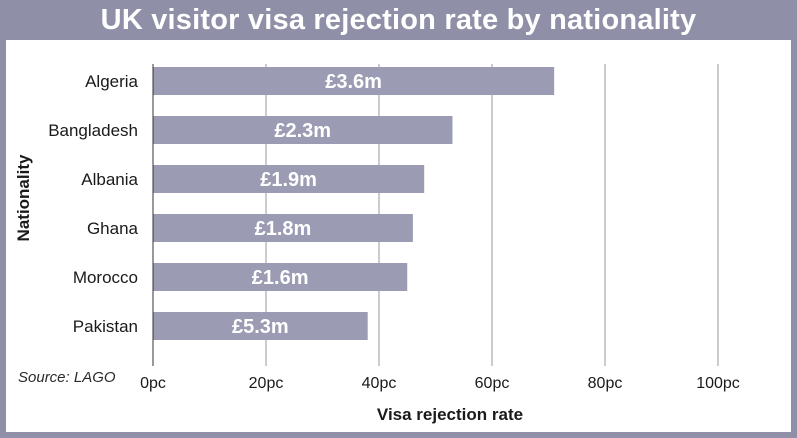 Image resolution: width=797 pixels, height=438 pixels. I want to click on bar-label: £1.8m, so click(283, 229).